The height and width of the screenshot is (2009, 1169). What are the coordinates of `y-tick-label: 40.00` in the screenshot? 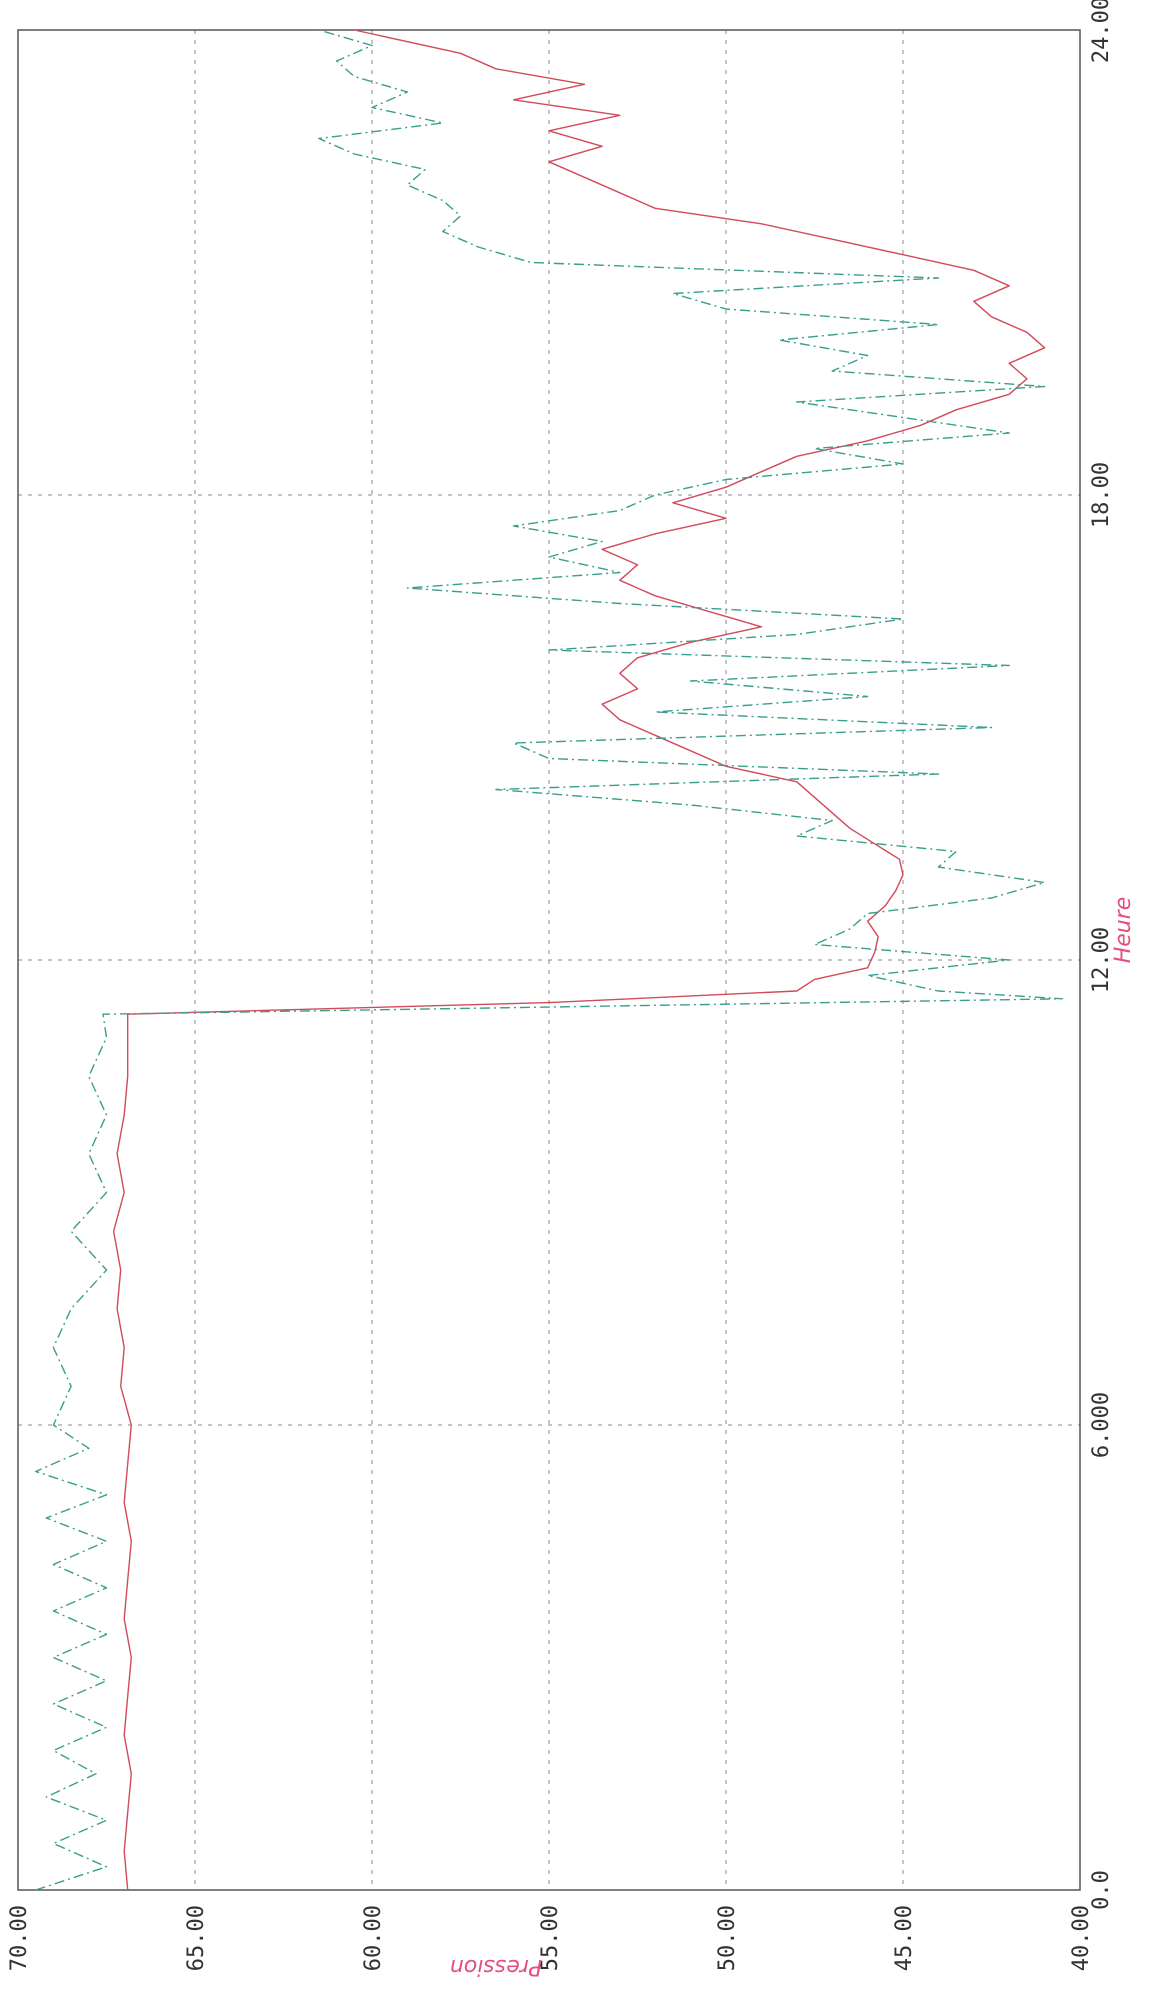 It's located at (1081, 1938).